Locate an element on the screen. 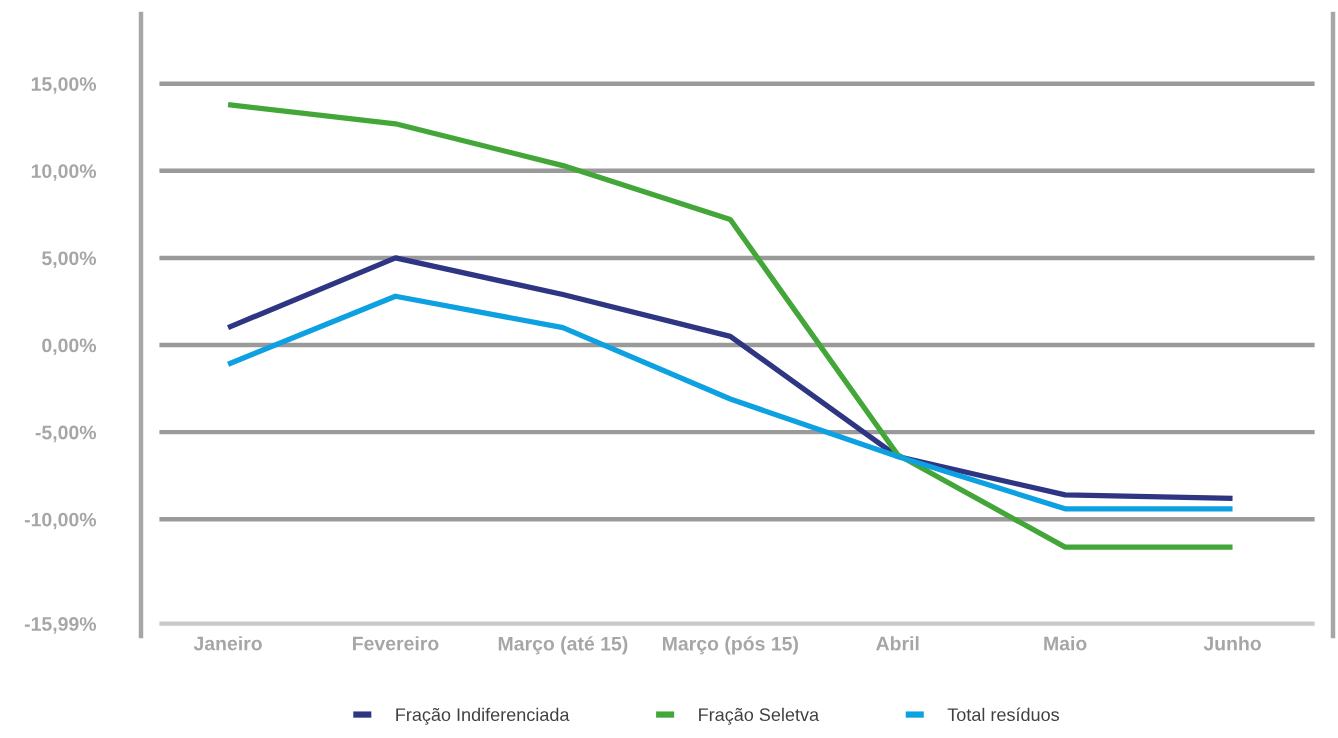 The image size is (1338, 738). y-tick-label: 10,00% is located at coordinates (64, 172).